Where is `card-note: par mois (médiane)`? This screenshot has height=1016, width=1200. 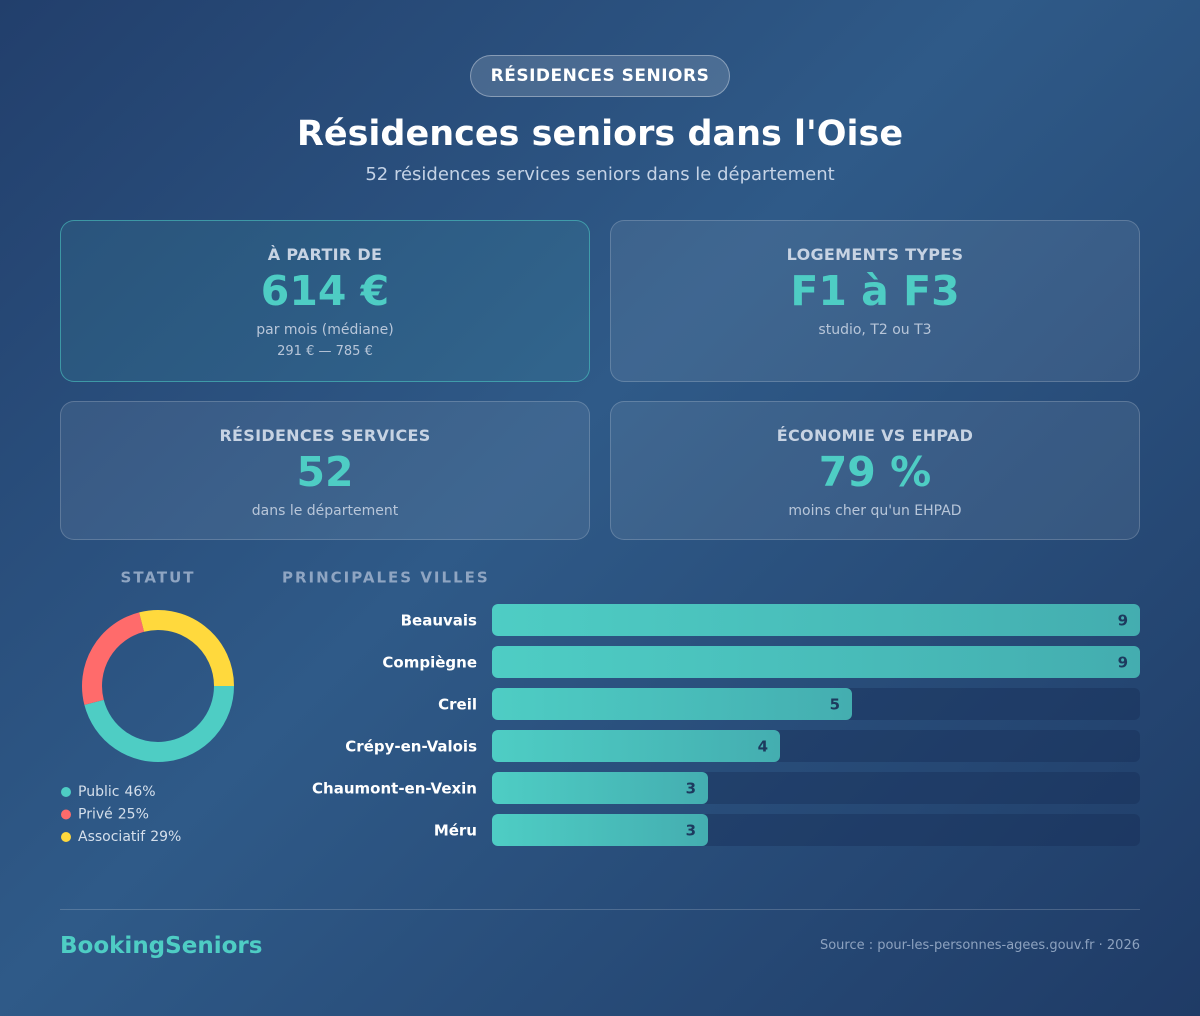
card-note: par mois (médiane) is located at coordinates (325, 330).